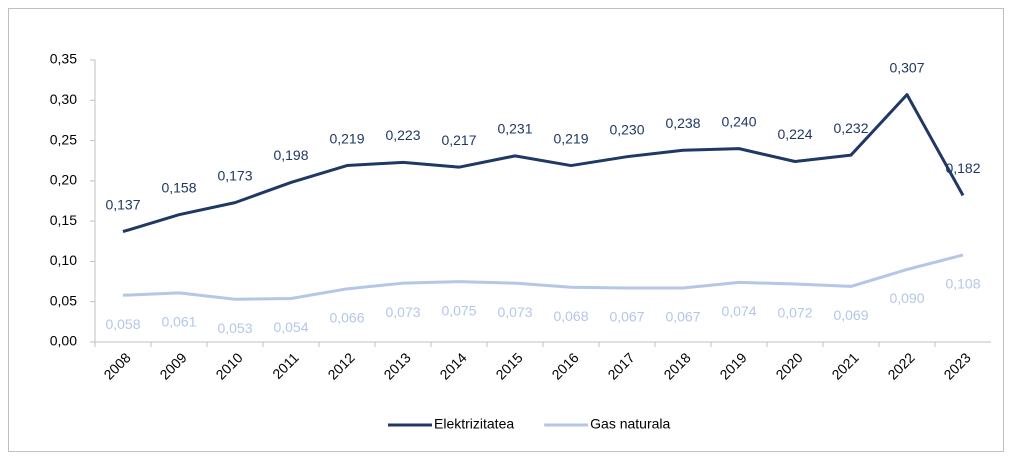 The width and height of the screenshot is (1012, 460). Describe the element at coordinates (474, 424) in the screenshot. I see `legend-label: Elektrizitatea` at that location.